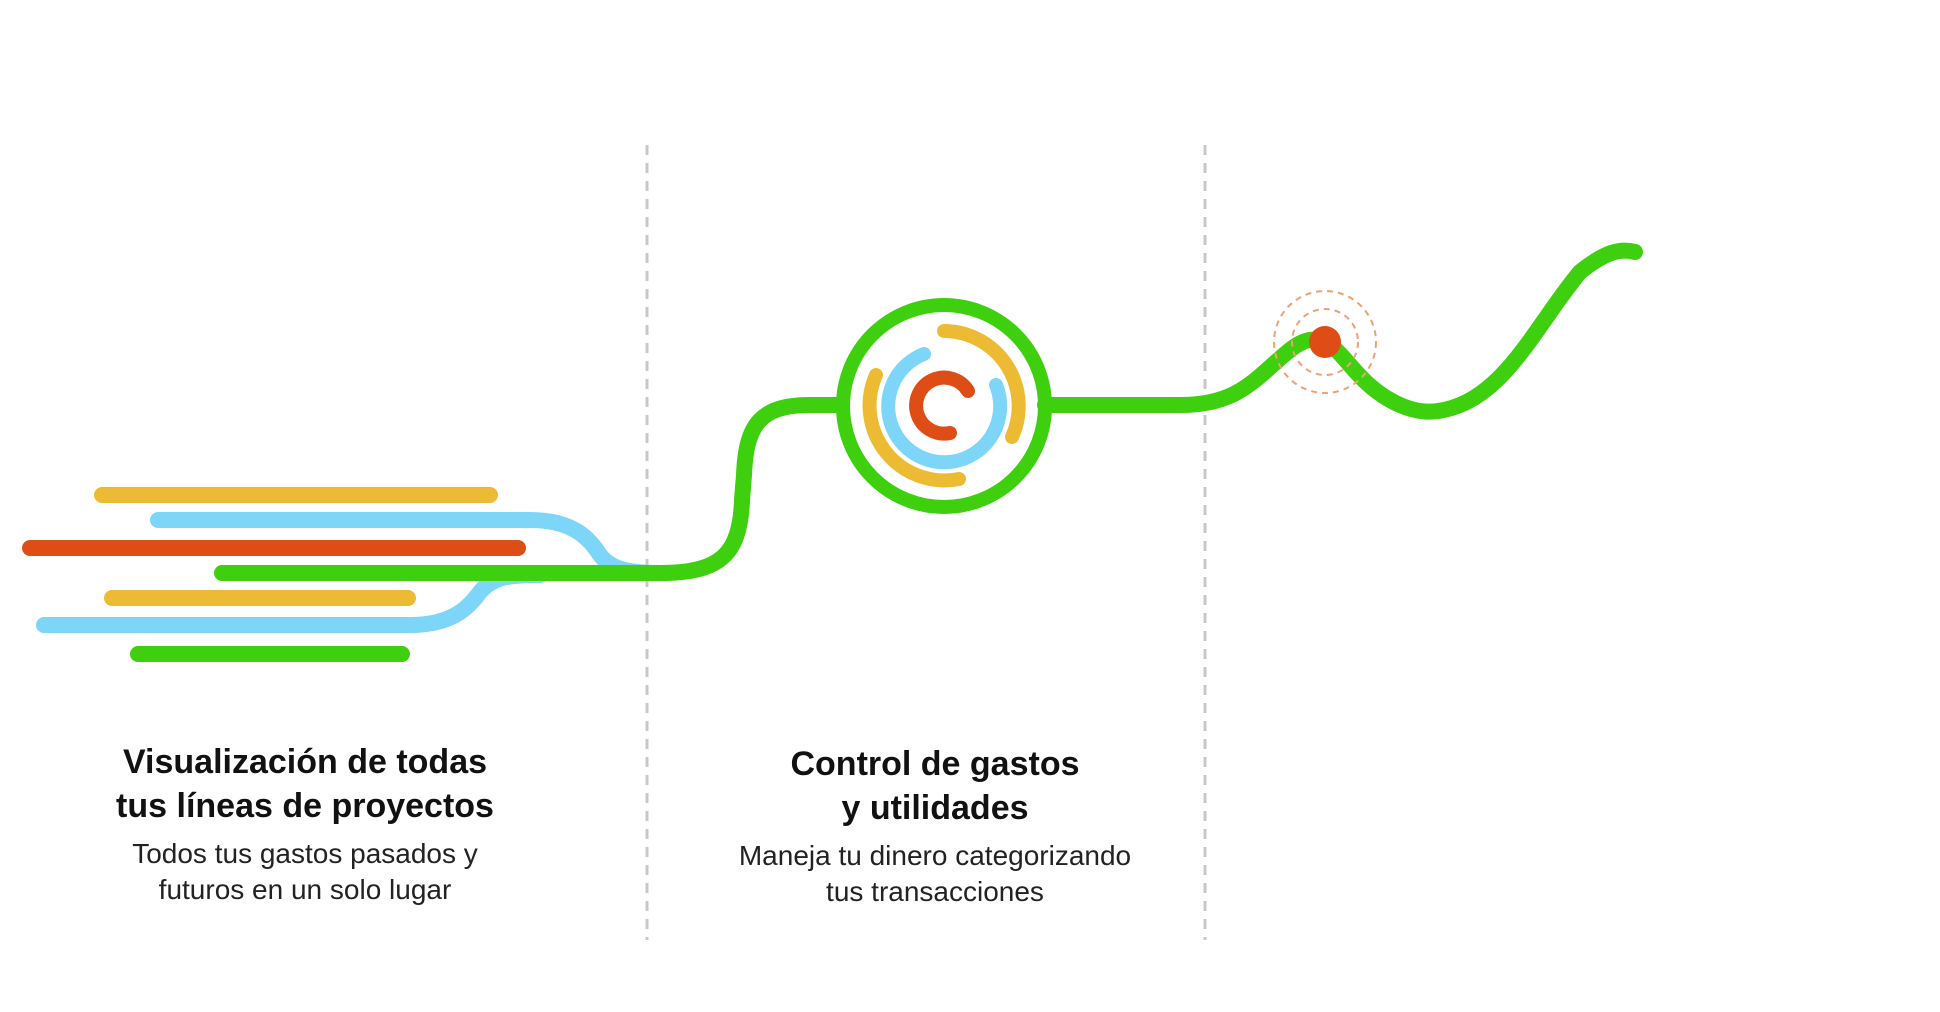 Image resolution: width=1940 pixels, height=1012 pixels. What do you see at coordinates (1325, 342) in the screenshot?
I see `pulse-dot-icon` at bounding box center [1325, 342].